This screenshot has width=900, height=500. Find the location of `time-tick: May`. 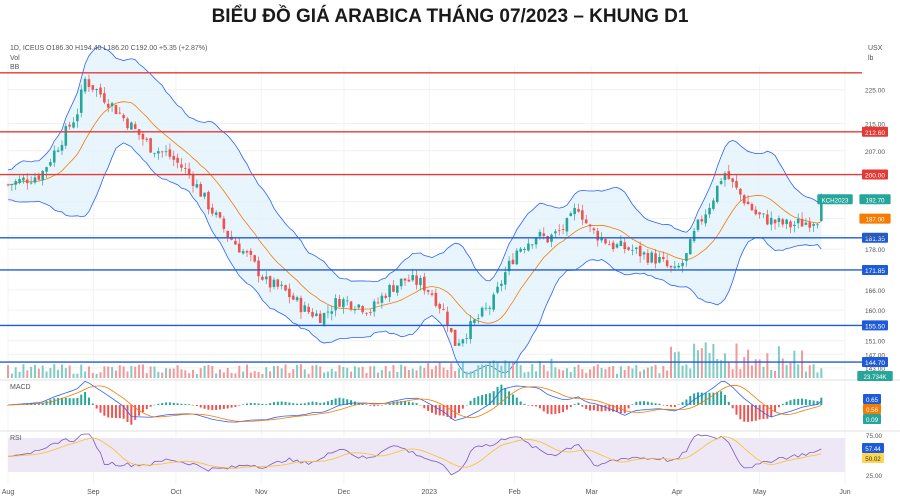

time-tick: May is located at coordinates (760, 492).